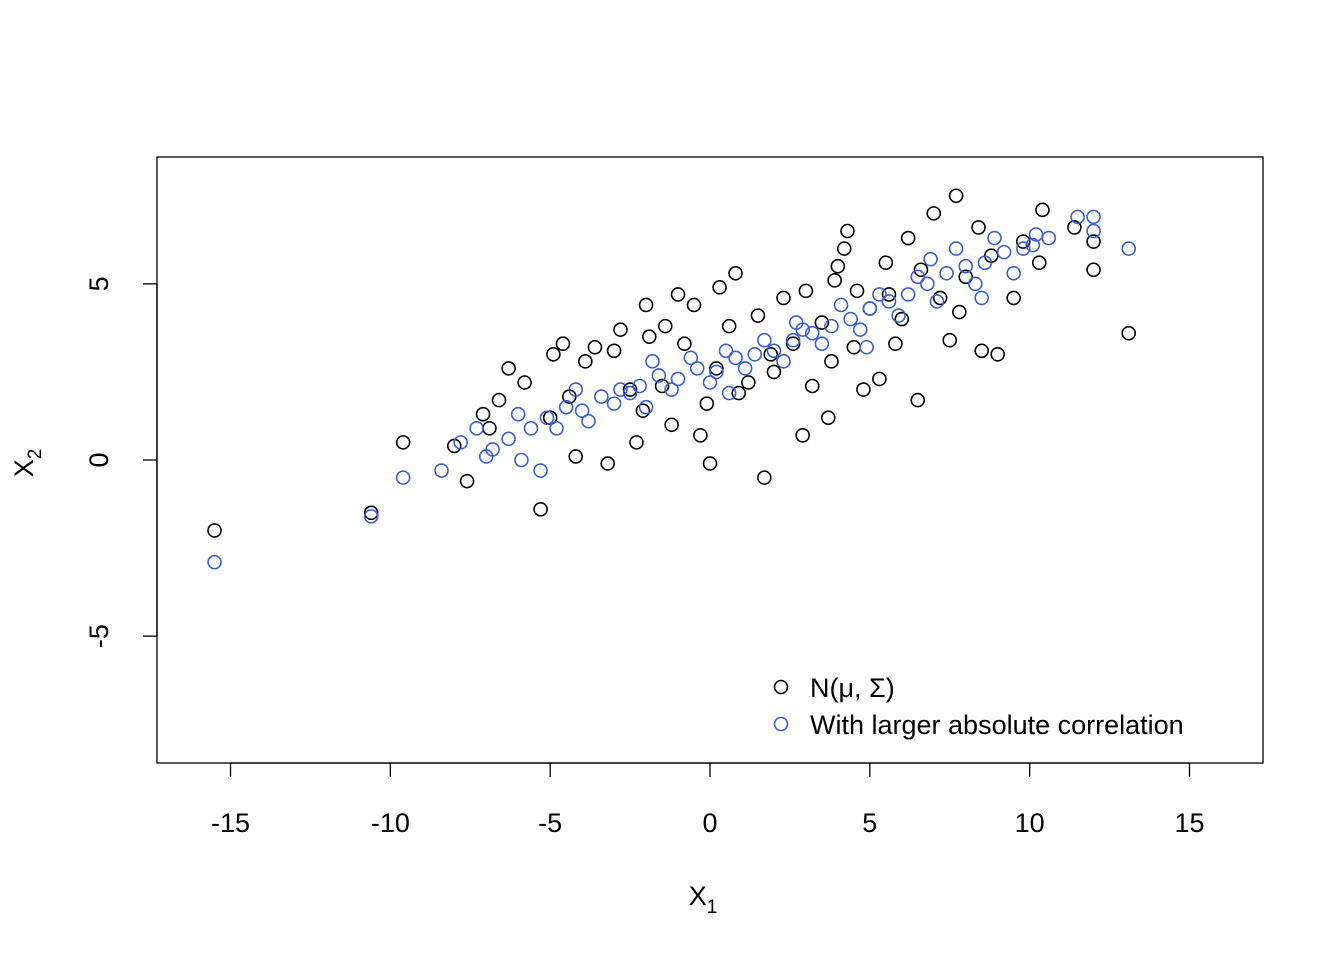 The height and width of the screenshot is (960, 1344). What do you see at coordinates (24, 468) in the screenshot?
I see `y-axis-label-base: X` at bounding box center [24, 468].